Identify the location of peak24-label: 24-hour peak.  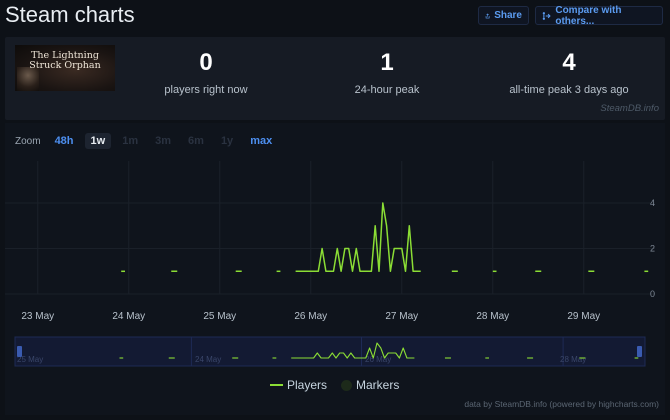
(387, 90).